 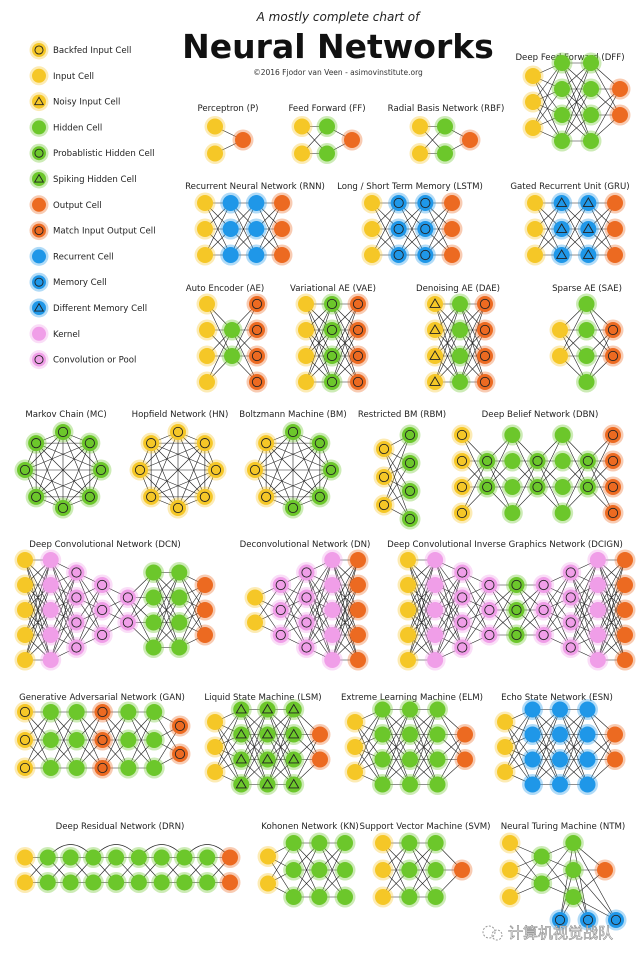 What do you see at coordinates (569, 187) in the screenshot?
I see `network-label: Gated Recurrent Unit (GRU)` at bounding box center [569, 187].